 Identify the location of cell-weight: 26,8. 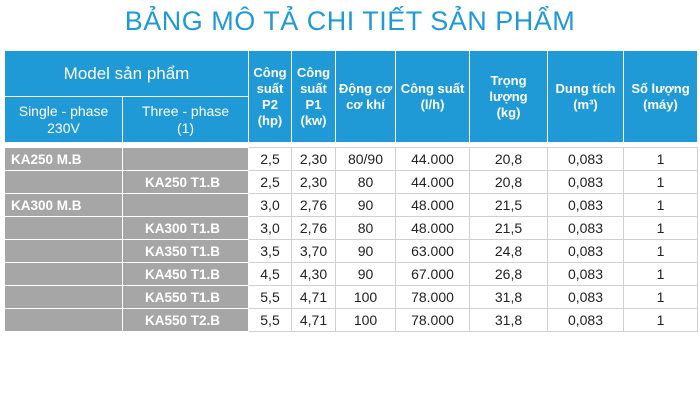
(508, 274).